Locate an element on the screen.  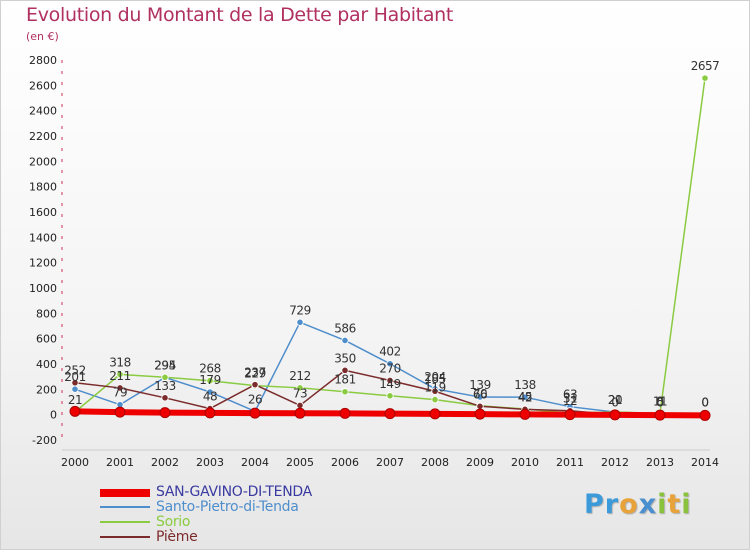
data-label: 42 is located at coordinates (525, 397).